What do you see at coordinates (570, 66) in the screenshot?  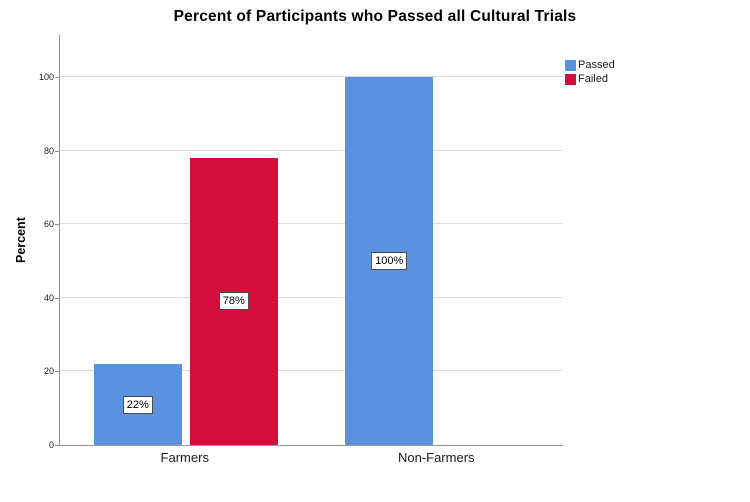 I see `legend-swatch-passed-icon` at bounding box center [570, 66].